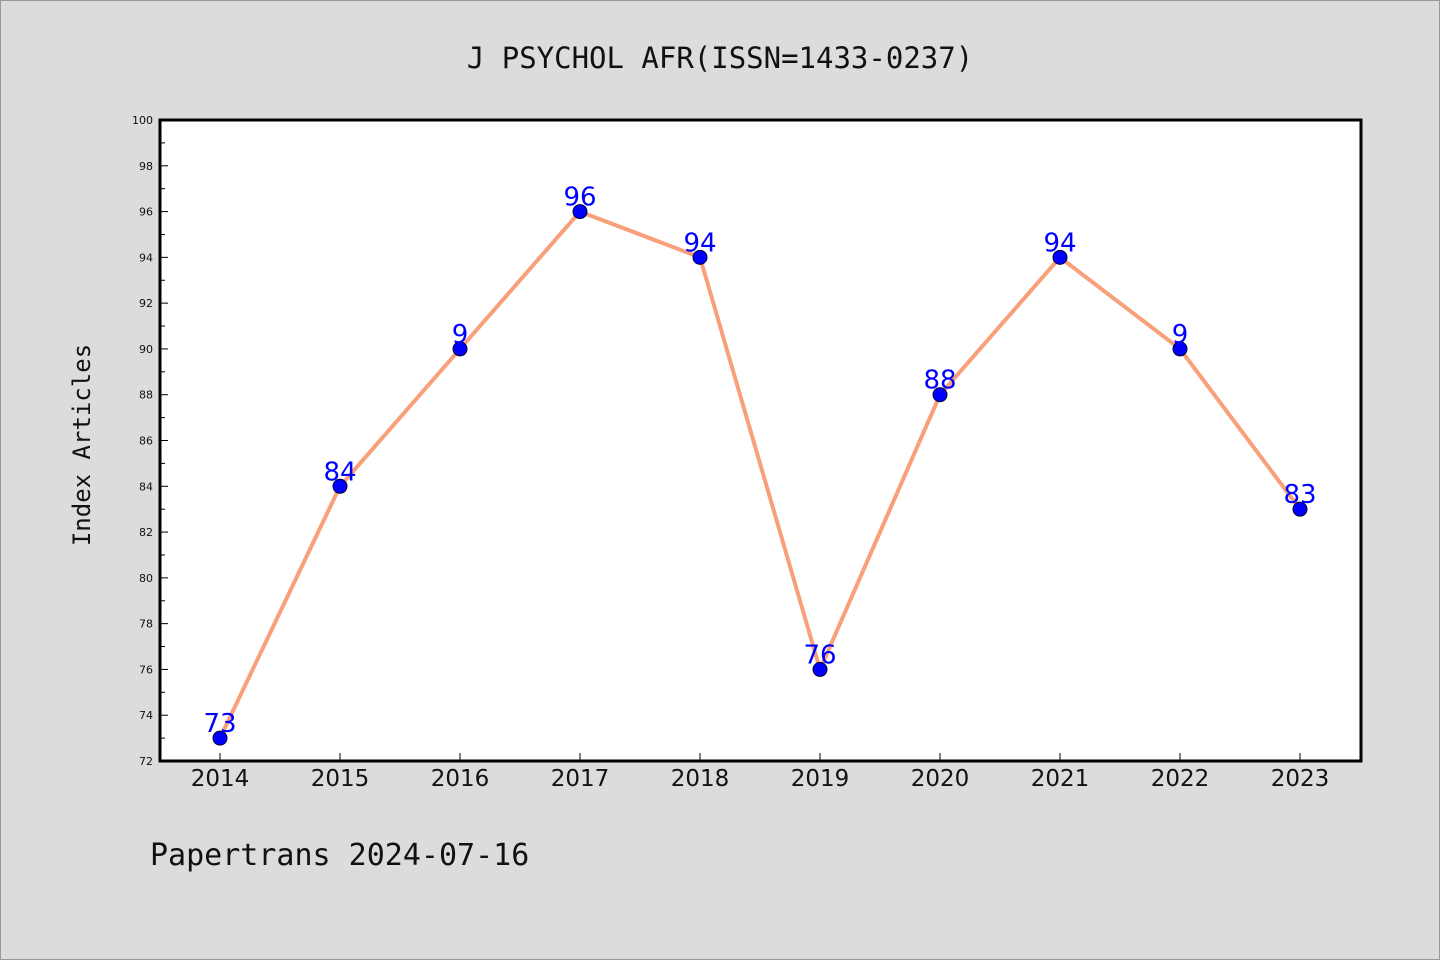  What do you see at coordinates (146, 257) in the screenshot?
I see `y-tick-label: 94` at bounding box center [146, 257].